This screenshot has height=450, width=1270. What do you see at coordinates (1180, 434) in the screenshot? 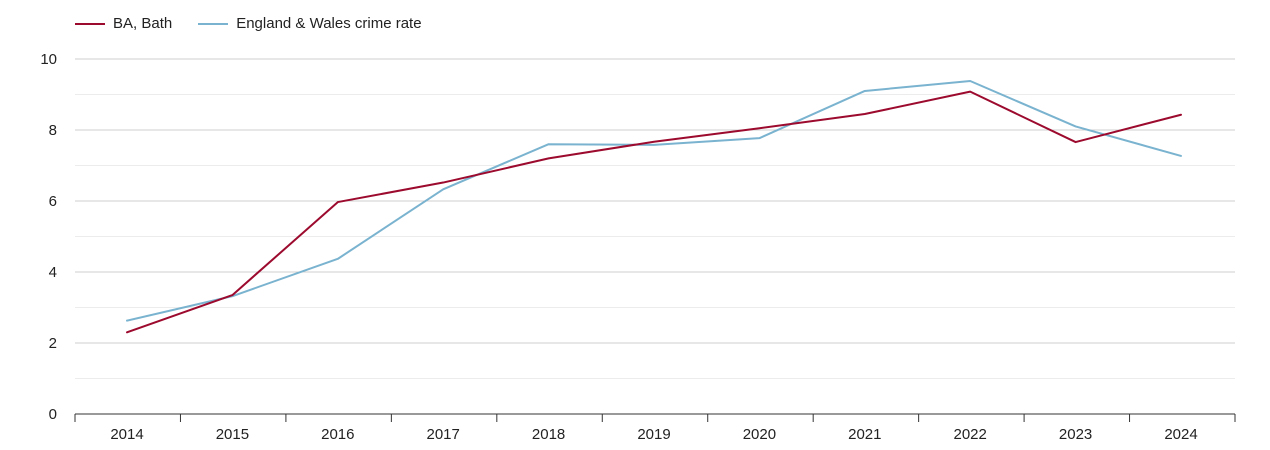
I see `x-tick-label: 2024` at bounding box center [1180, 434].